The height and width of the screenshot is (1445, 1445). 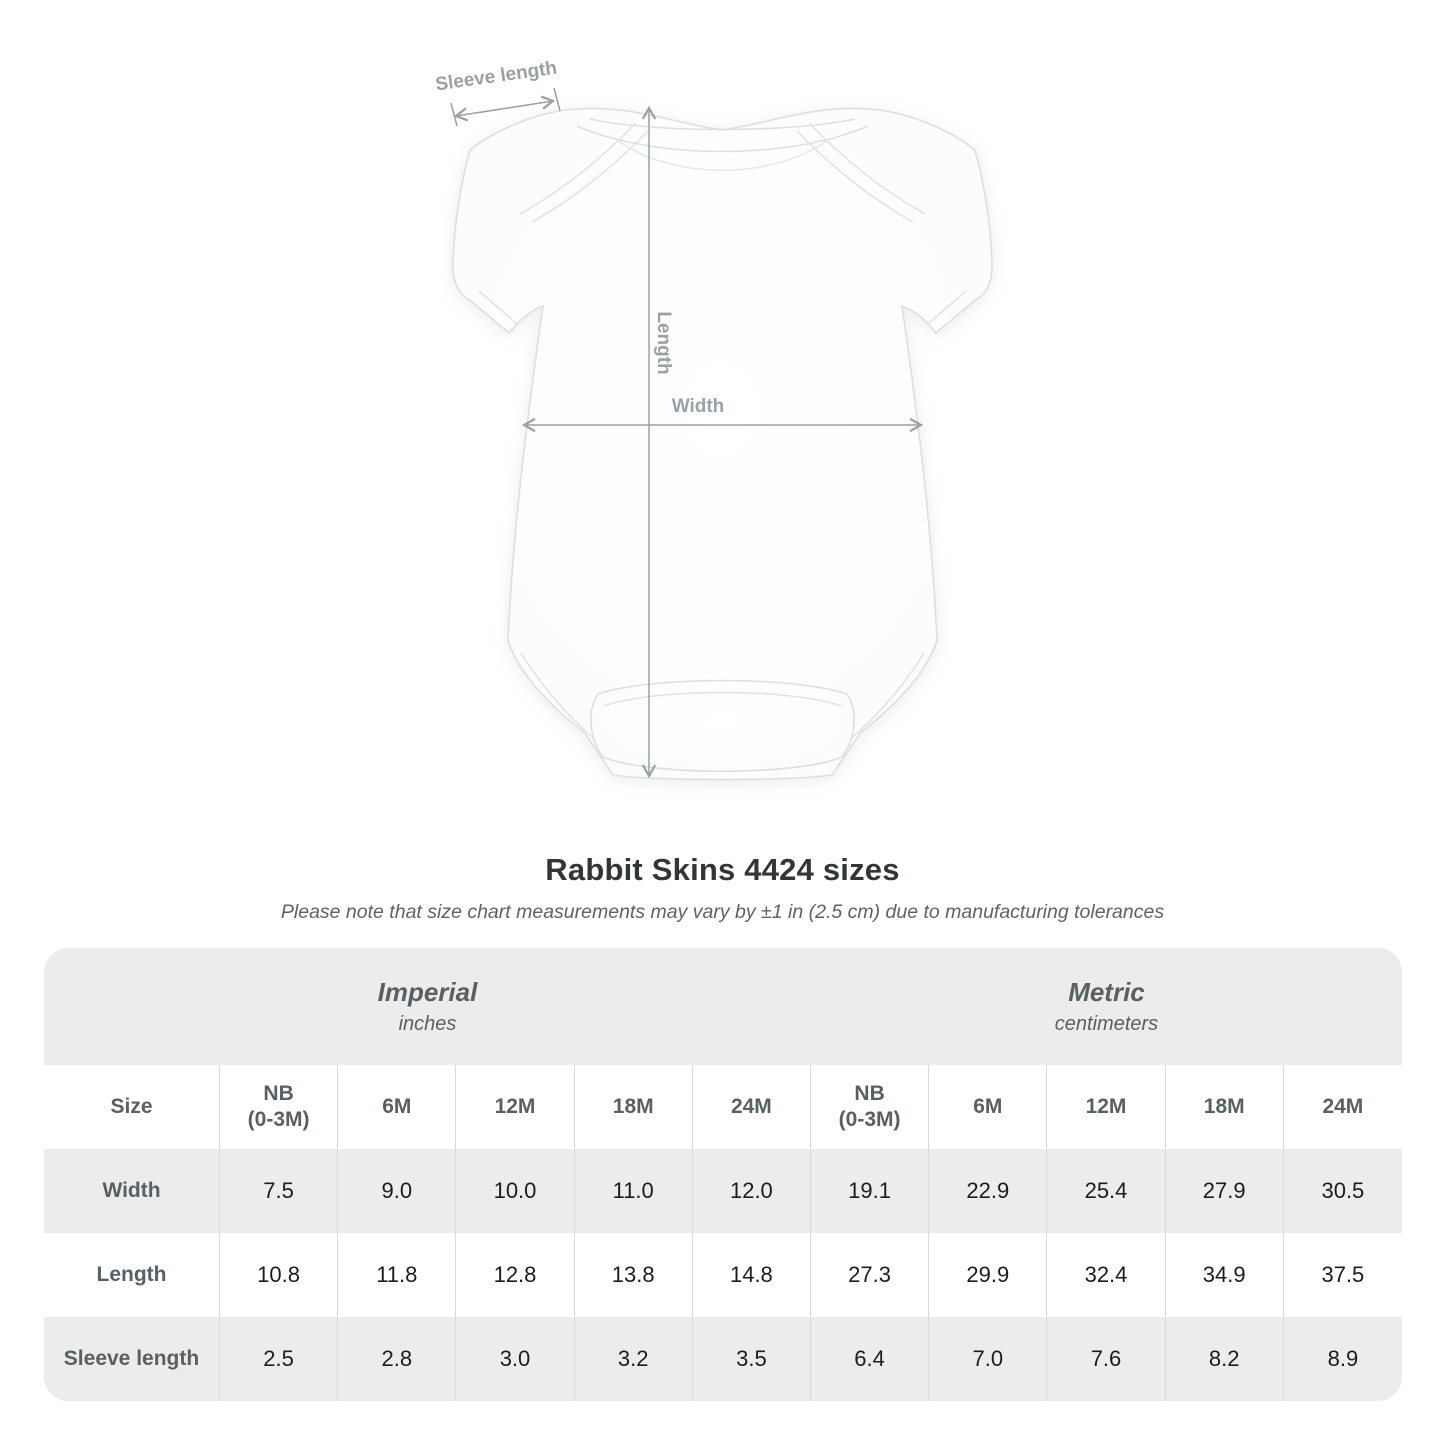 I want to click on size-value-cell: 37.5, so click(x=1343, y=1274).